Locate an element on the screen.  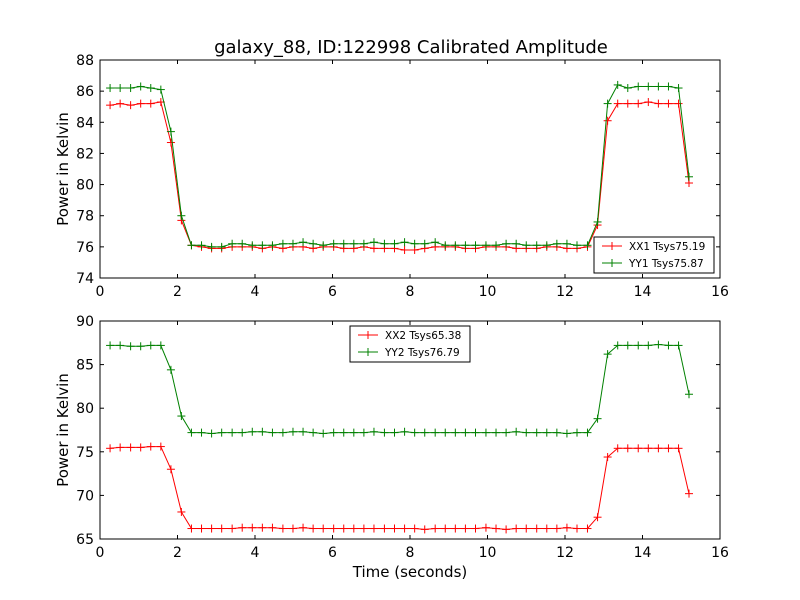
legend-label: XX2 Tsys65.38 is located at coordinates (423, 336).